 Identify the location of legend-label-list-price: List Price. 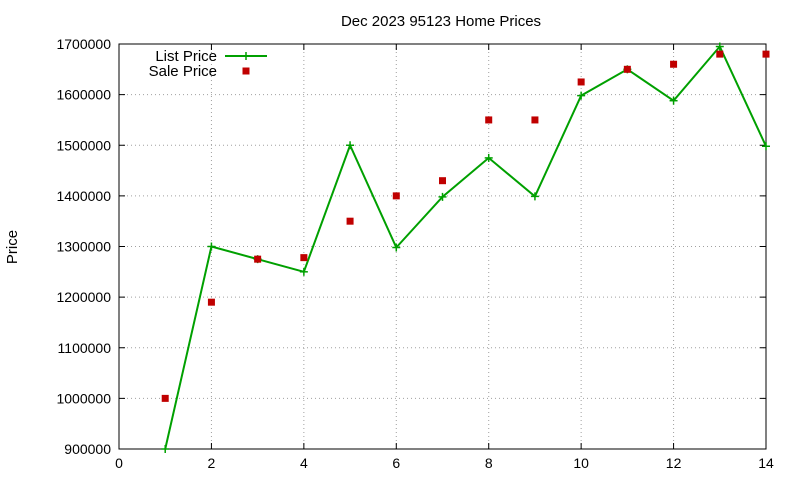
(186, 56).